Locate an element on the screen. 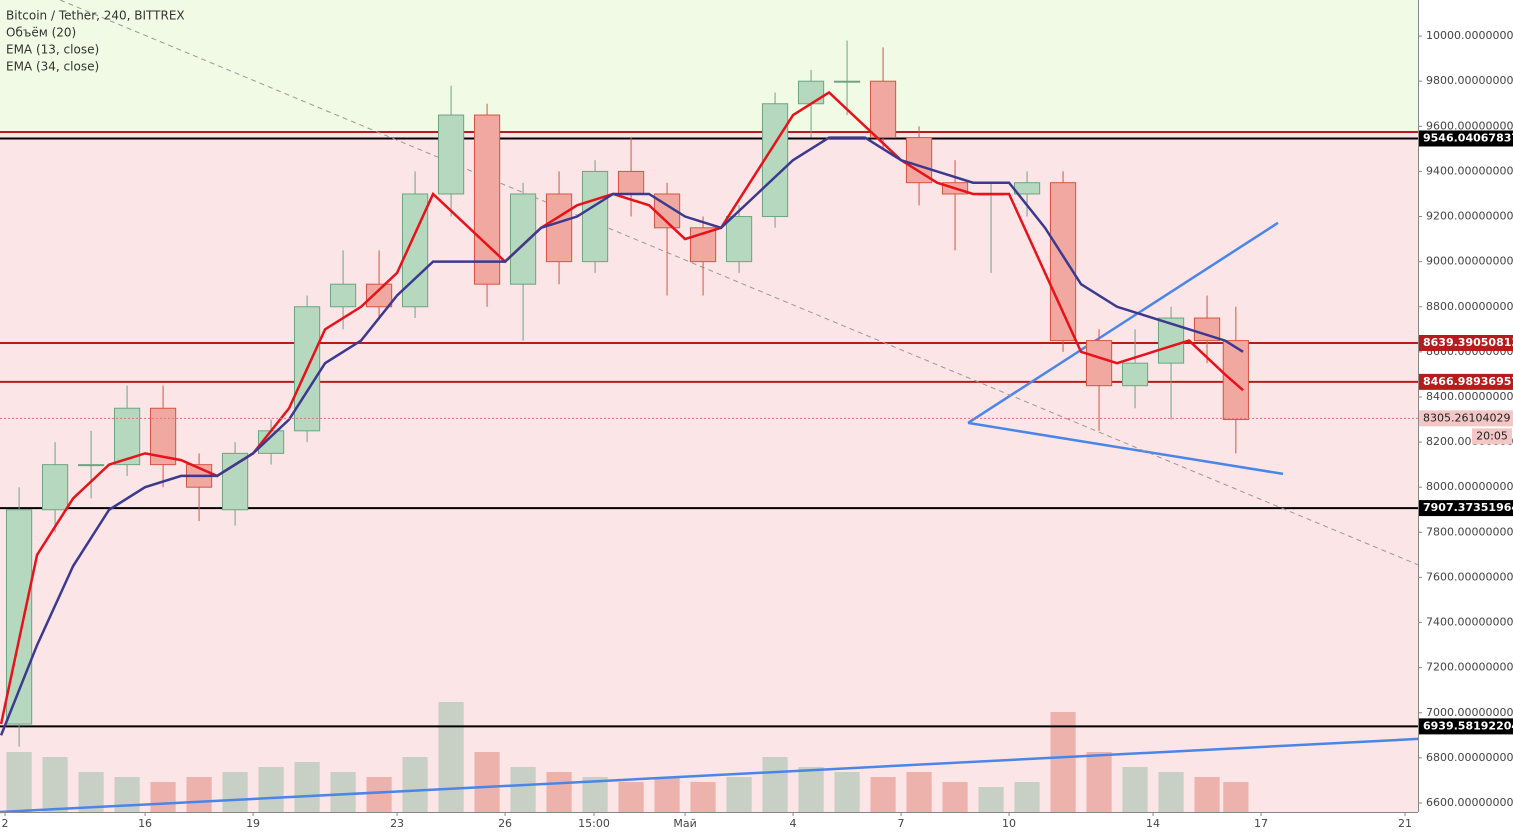  y-tick-label: 7200.00000000 is located at coordinates (1469, 667).